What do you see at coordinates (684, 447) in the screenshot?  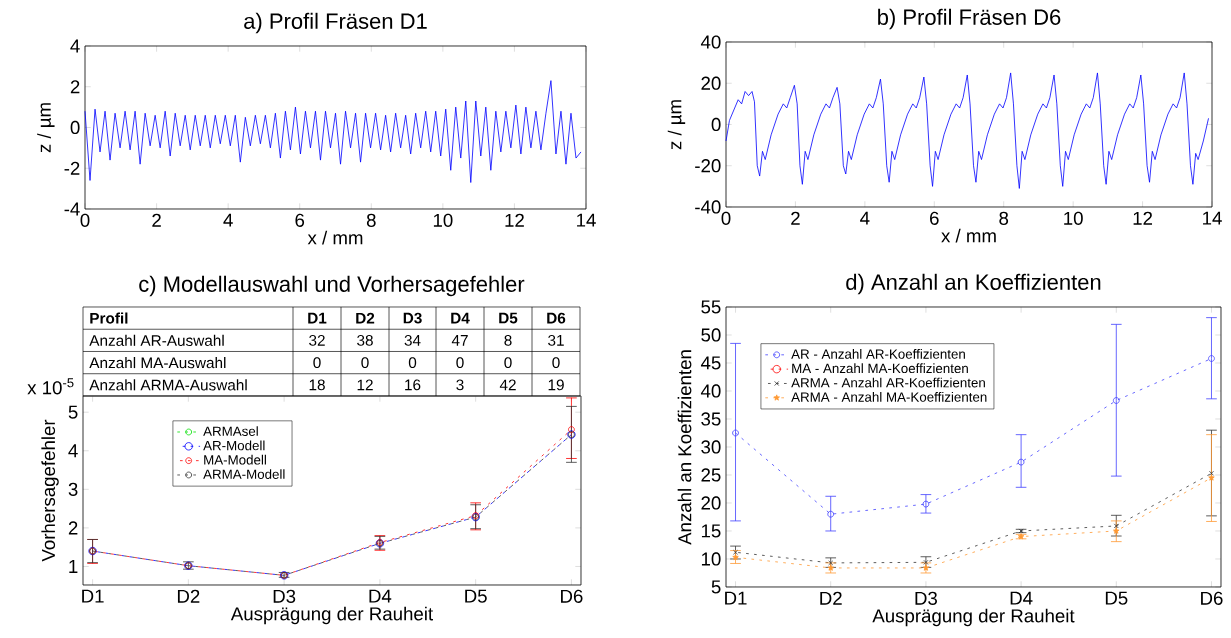 I see `y-axis-title: Anzahl an Koeffizienten` at bounding box center [684, 447].